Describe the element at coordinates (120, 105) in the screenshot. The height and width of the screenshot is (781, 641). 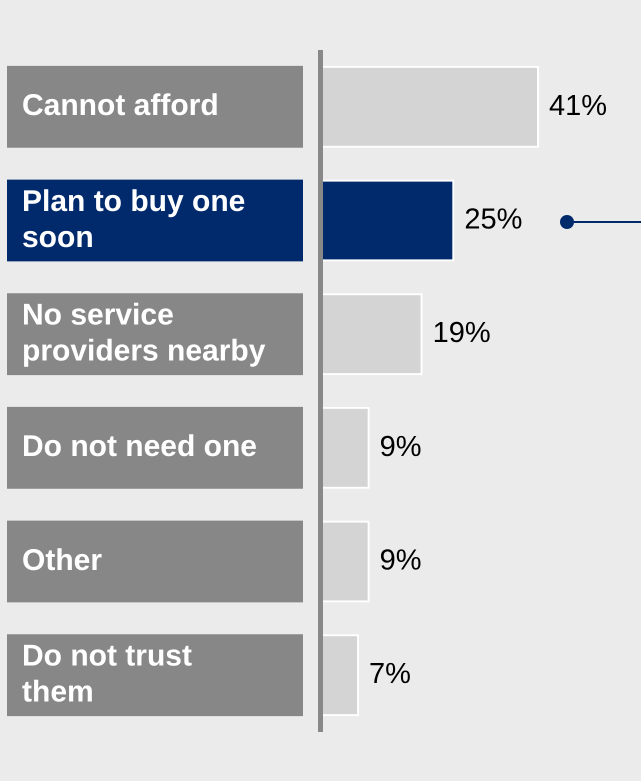
I see `y-tick-label: Cannot afford` at that location.